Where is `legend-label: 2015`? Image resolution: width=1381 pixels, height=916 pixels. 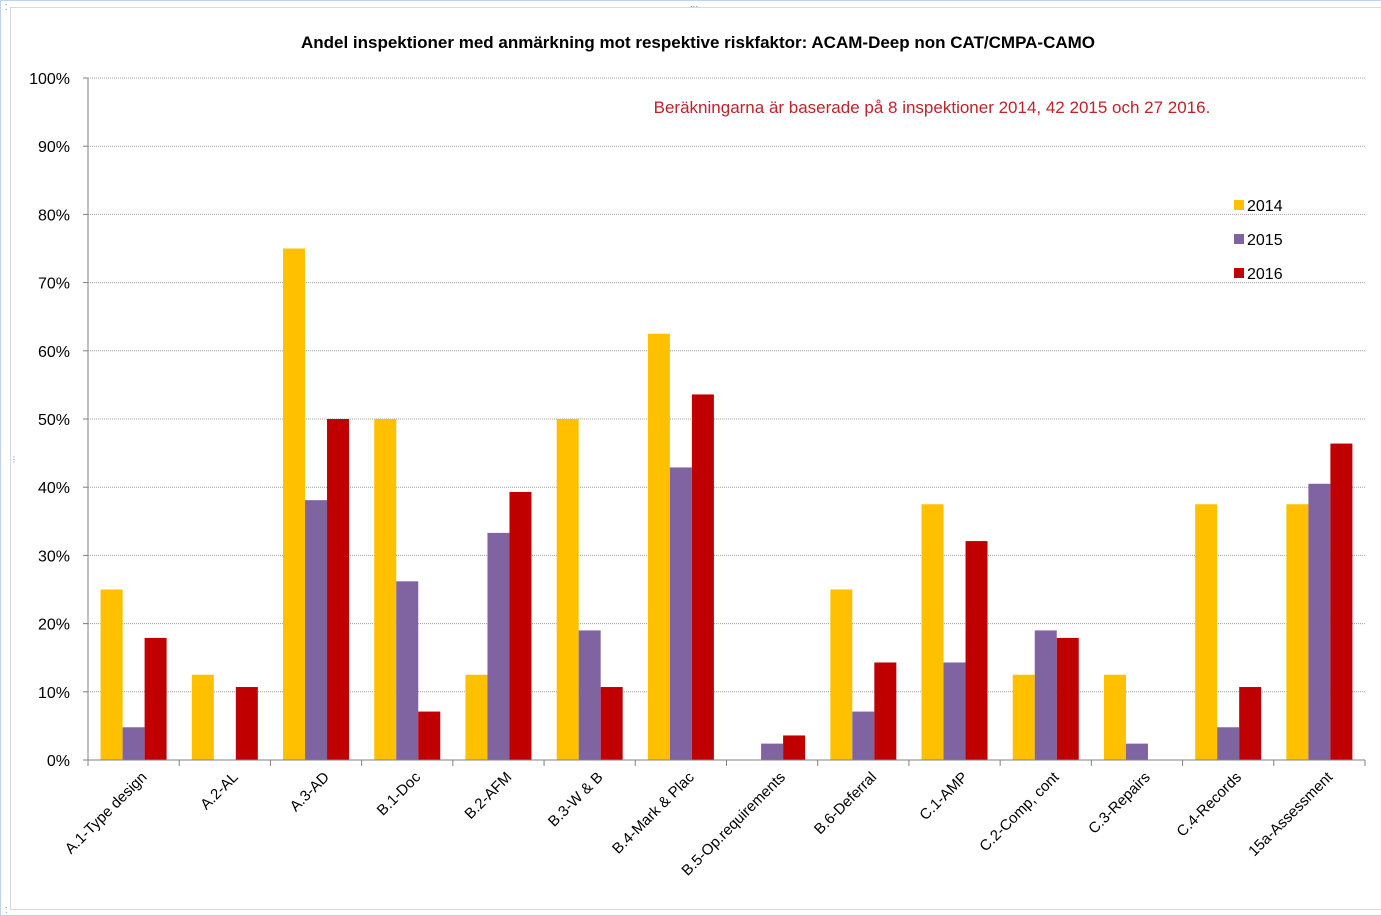
legend-label: 2015 is located at coordinates (1265, 240).